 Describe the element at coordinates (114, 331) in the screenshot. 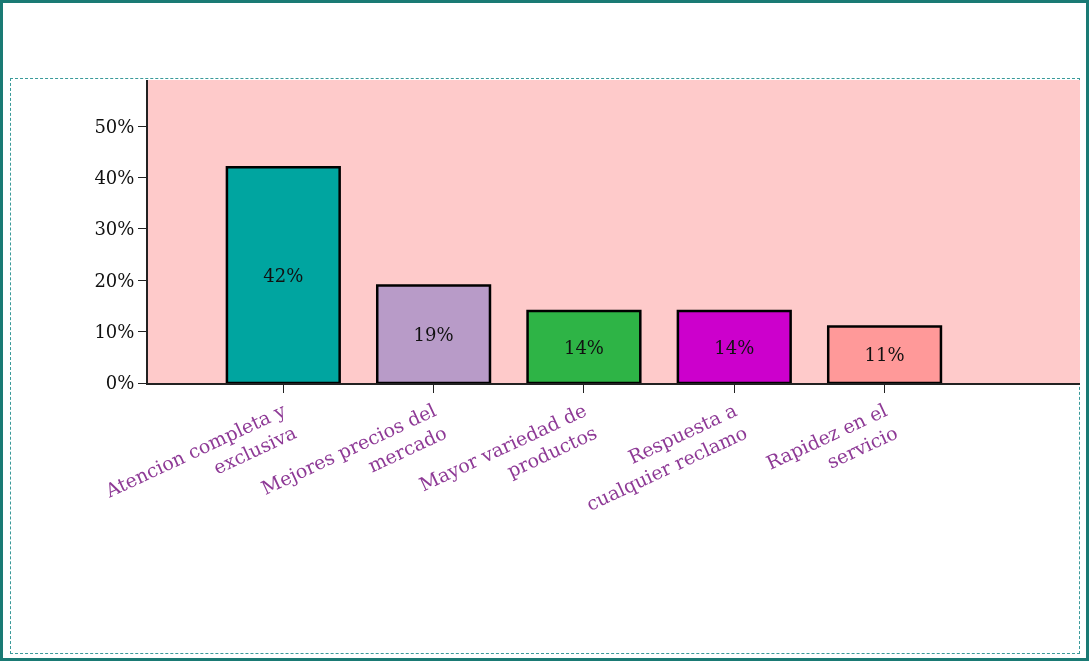

I see `y-tick-label: 10%` at that location.